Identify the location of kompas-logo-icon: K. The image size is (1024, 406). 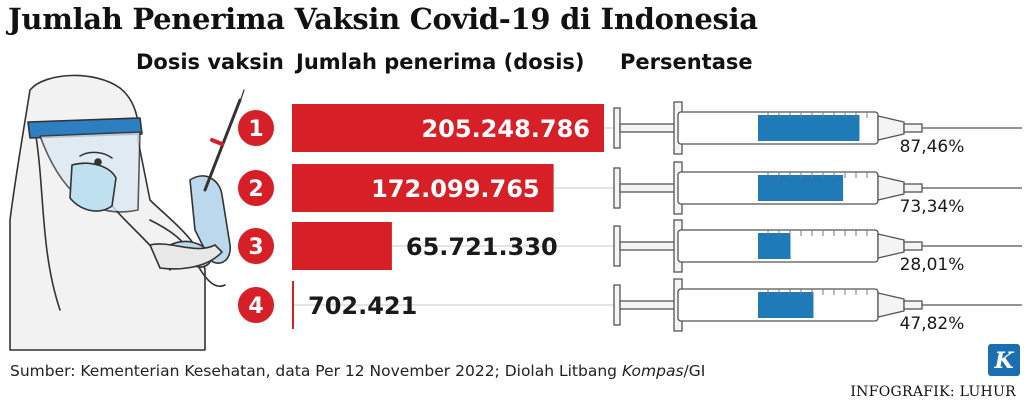
(1004, 360).